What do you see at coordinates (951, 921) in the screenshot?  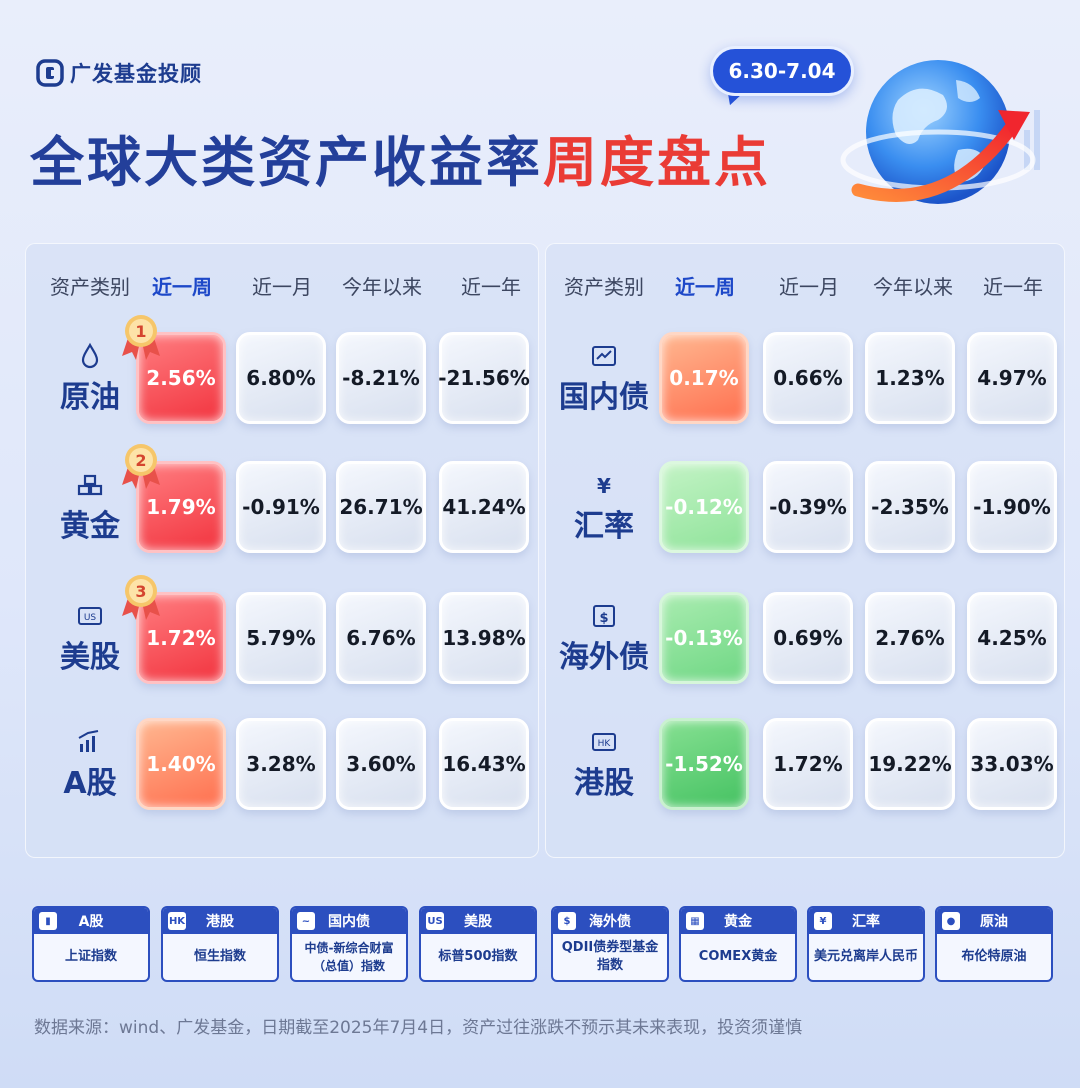 I see `droplet-icon: ●` at bounding box center [951, 921].